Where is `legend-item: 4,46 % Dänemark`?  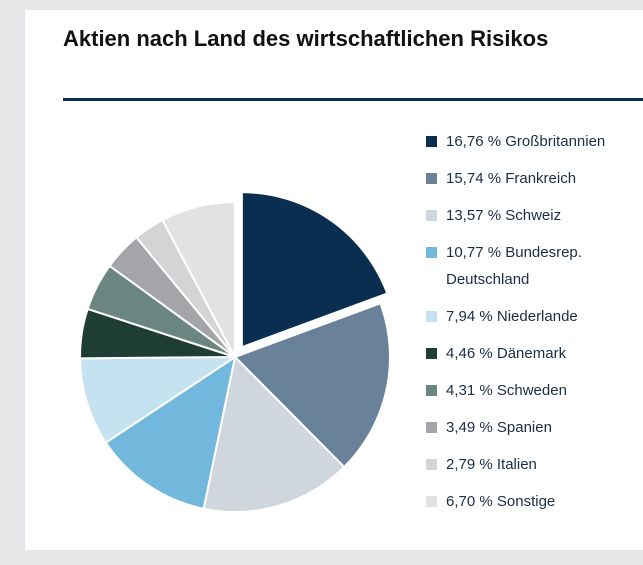
legend-item: 4,46 % Dänemark is located at coordinates (523, 353).